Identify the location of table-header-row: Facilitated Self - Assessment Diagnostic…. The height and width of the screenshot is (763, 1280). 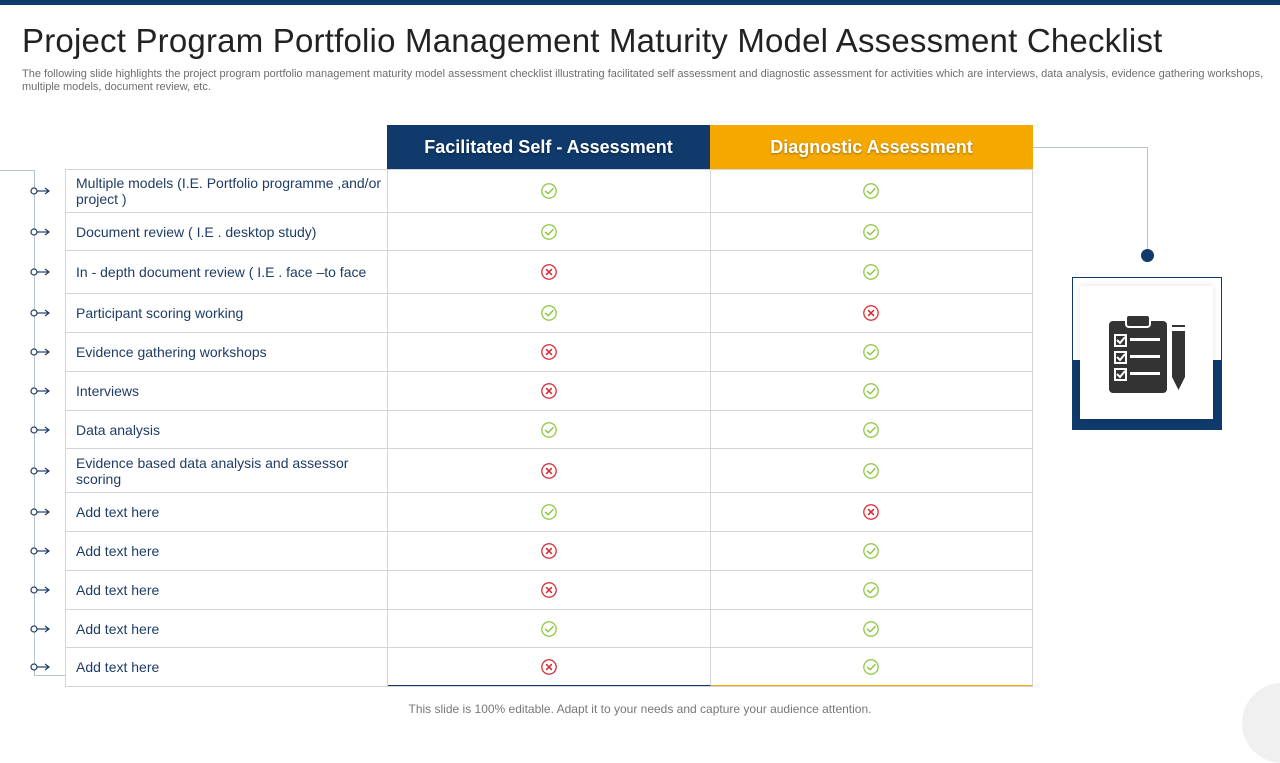
(549, 147).